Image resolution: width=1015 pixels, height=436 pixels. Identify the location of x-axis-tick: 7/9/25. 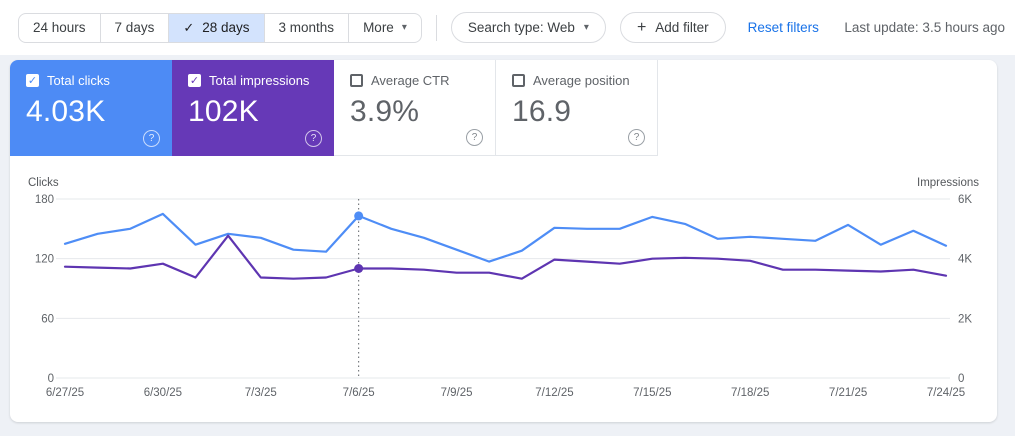
(457, 393).